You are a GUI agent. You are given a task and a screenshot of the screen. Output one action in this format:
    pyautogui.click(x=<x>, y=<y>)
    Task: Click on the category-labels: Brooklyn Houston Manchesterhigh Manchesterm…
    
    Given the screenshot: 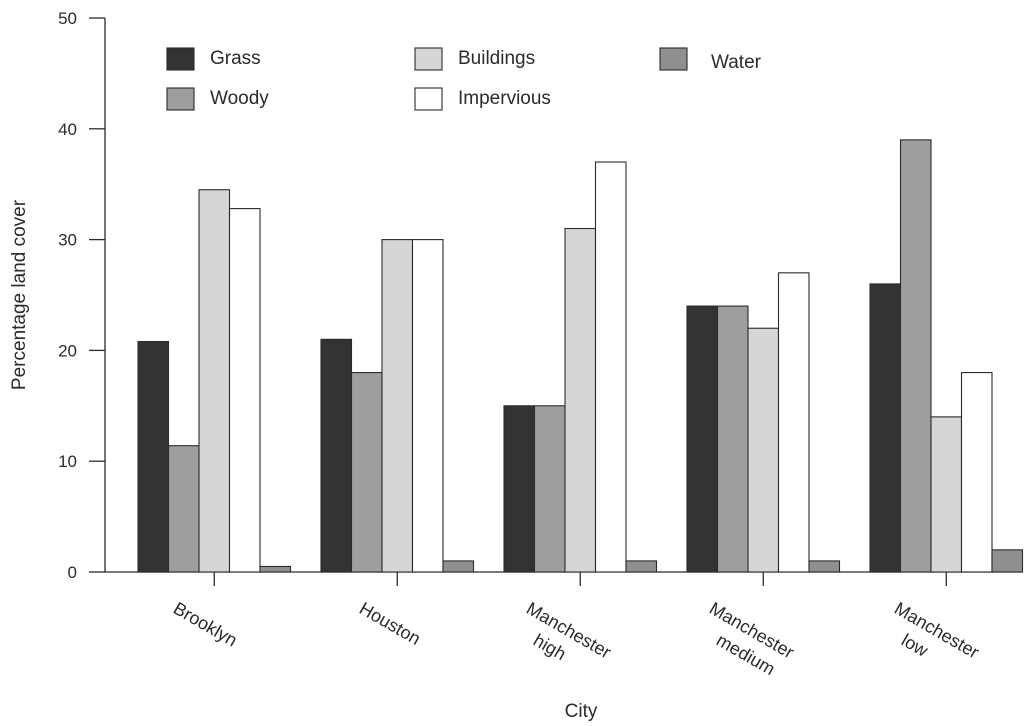 What is the action you would take?
    pyautogui.click(x=576, y=640)
    